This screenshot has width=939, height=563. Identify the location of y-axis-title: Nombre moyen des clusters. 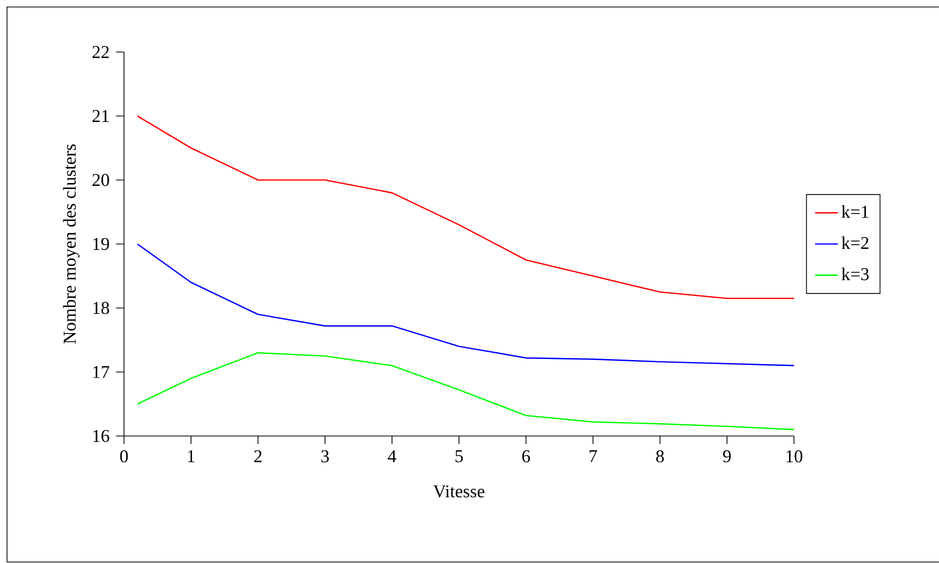
(71, 244).